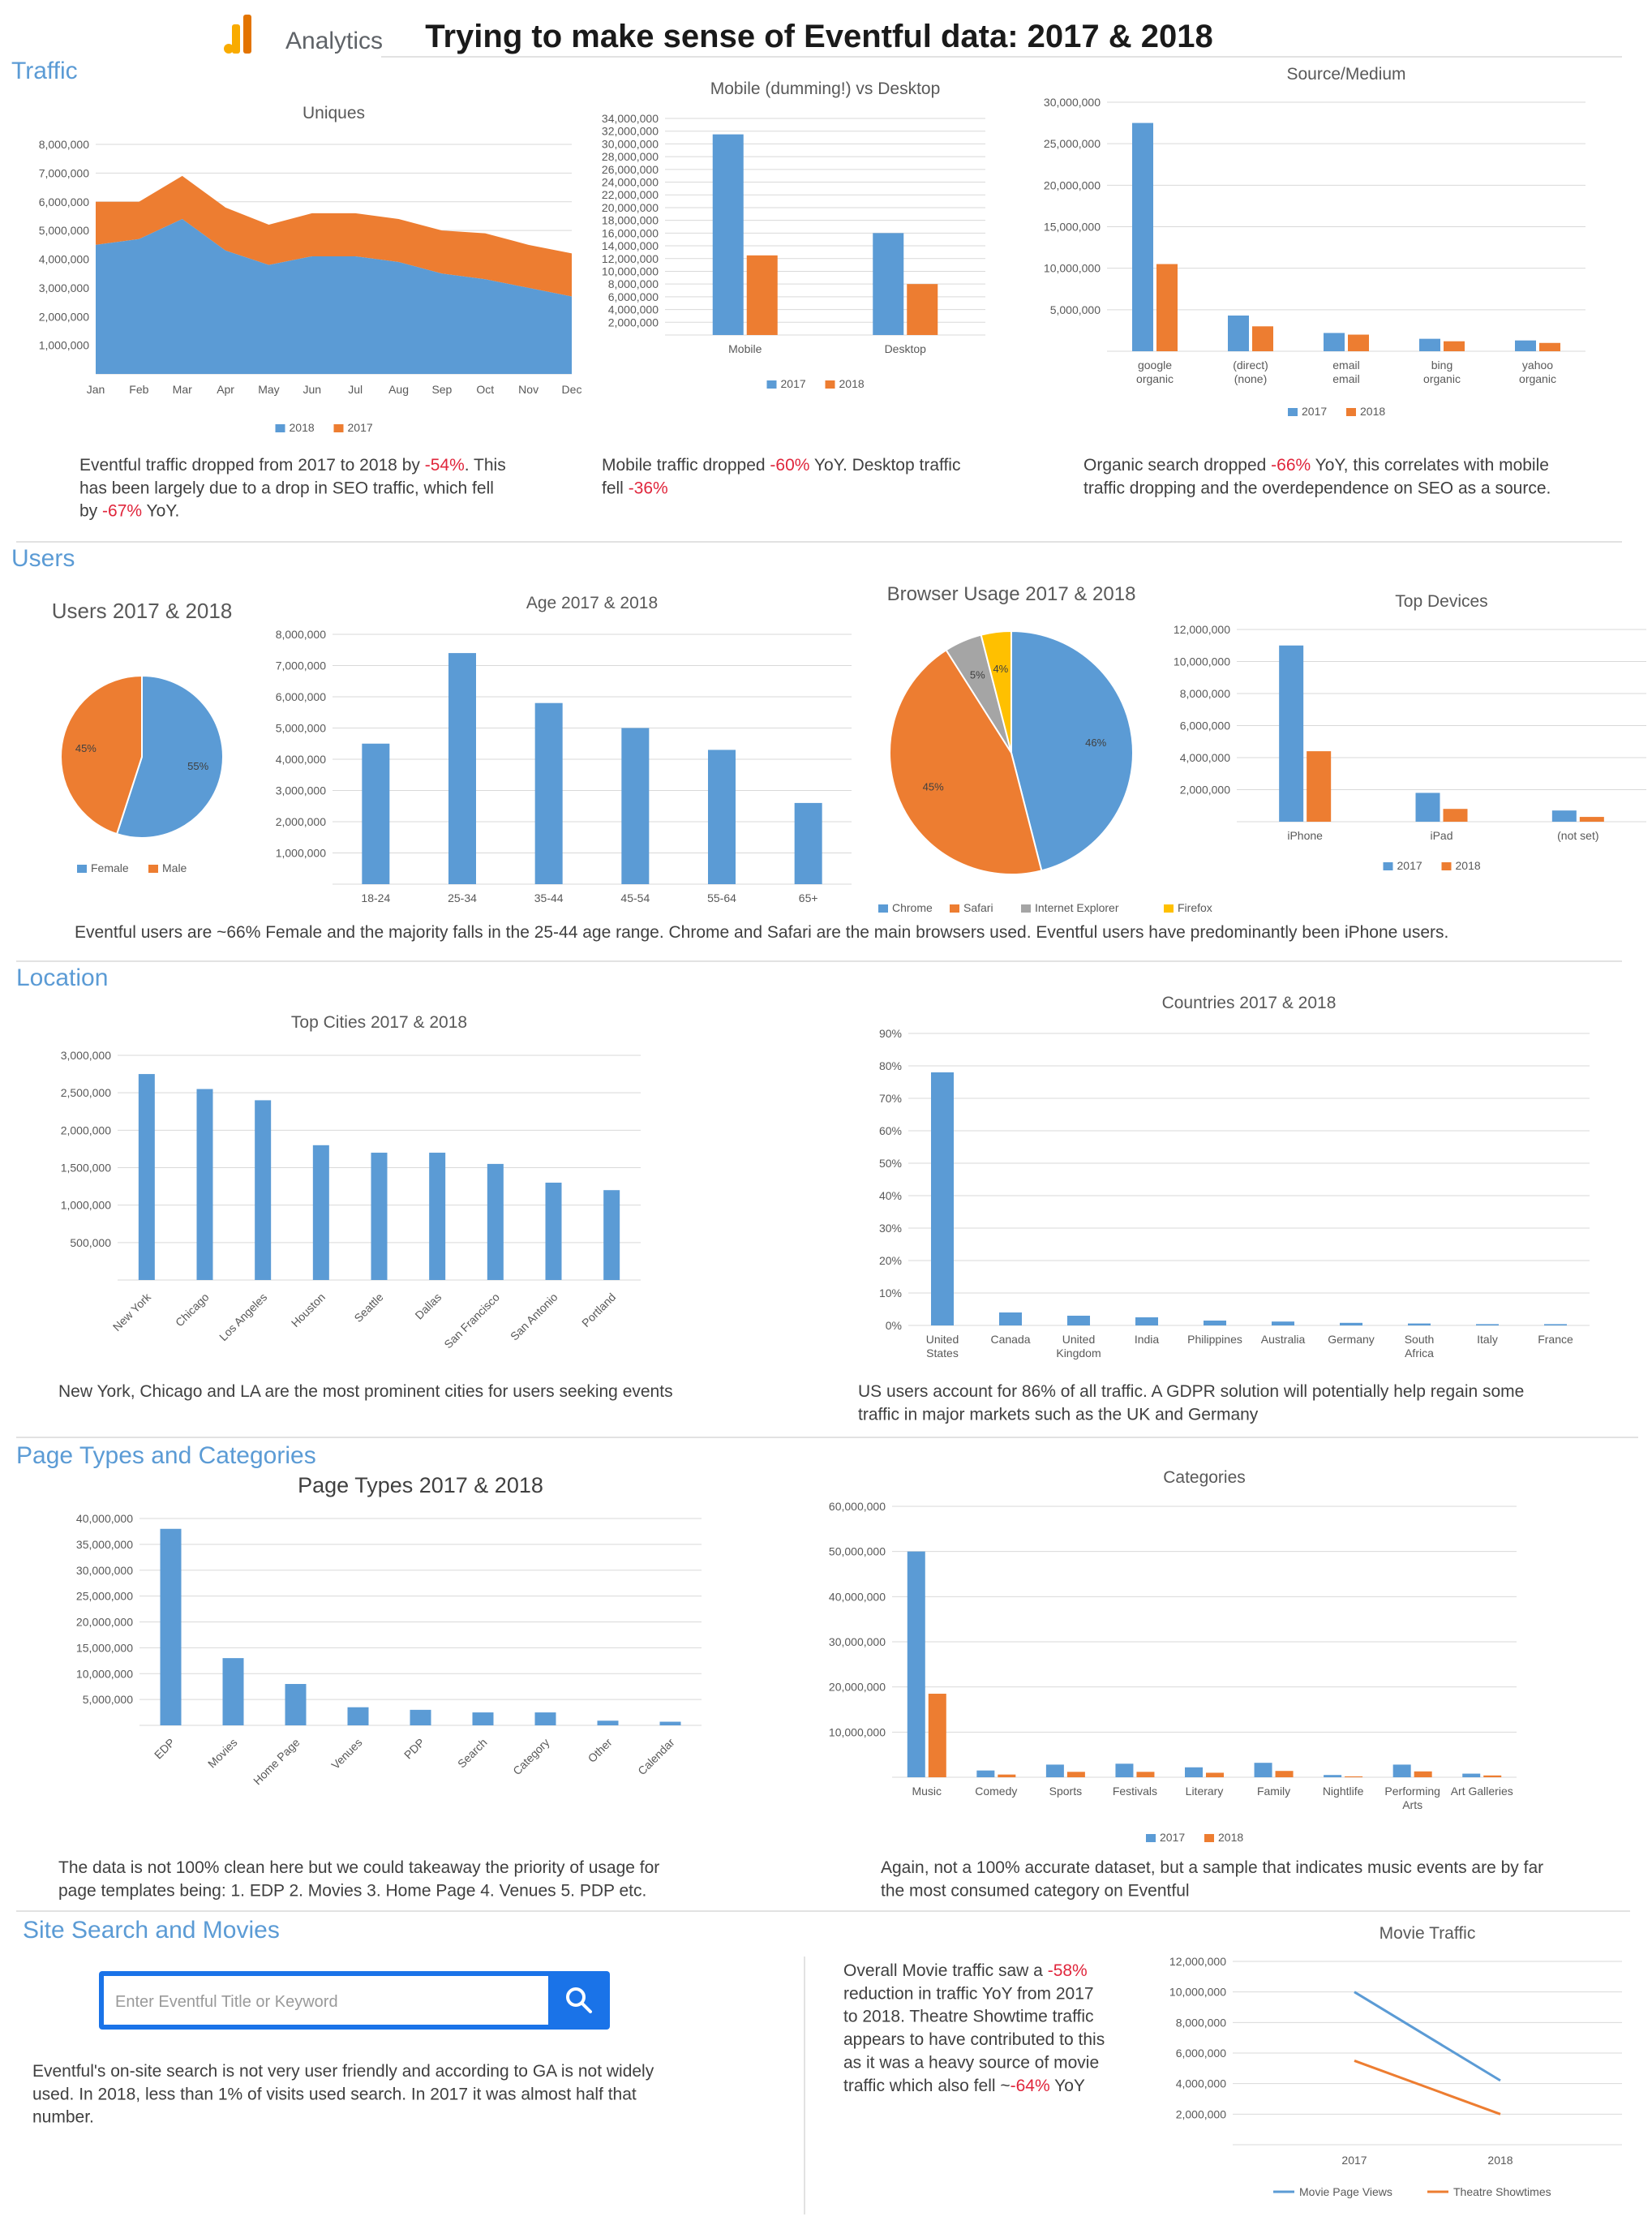 This screenshot has width=1652, height=2238. I want to click on x-tick-label: (none), so click(1250, 378).